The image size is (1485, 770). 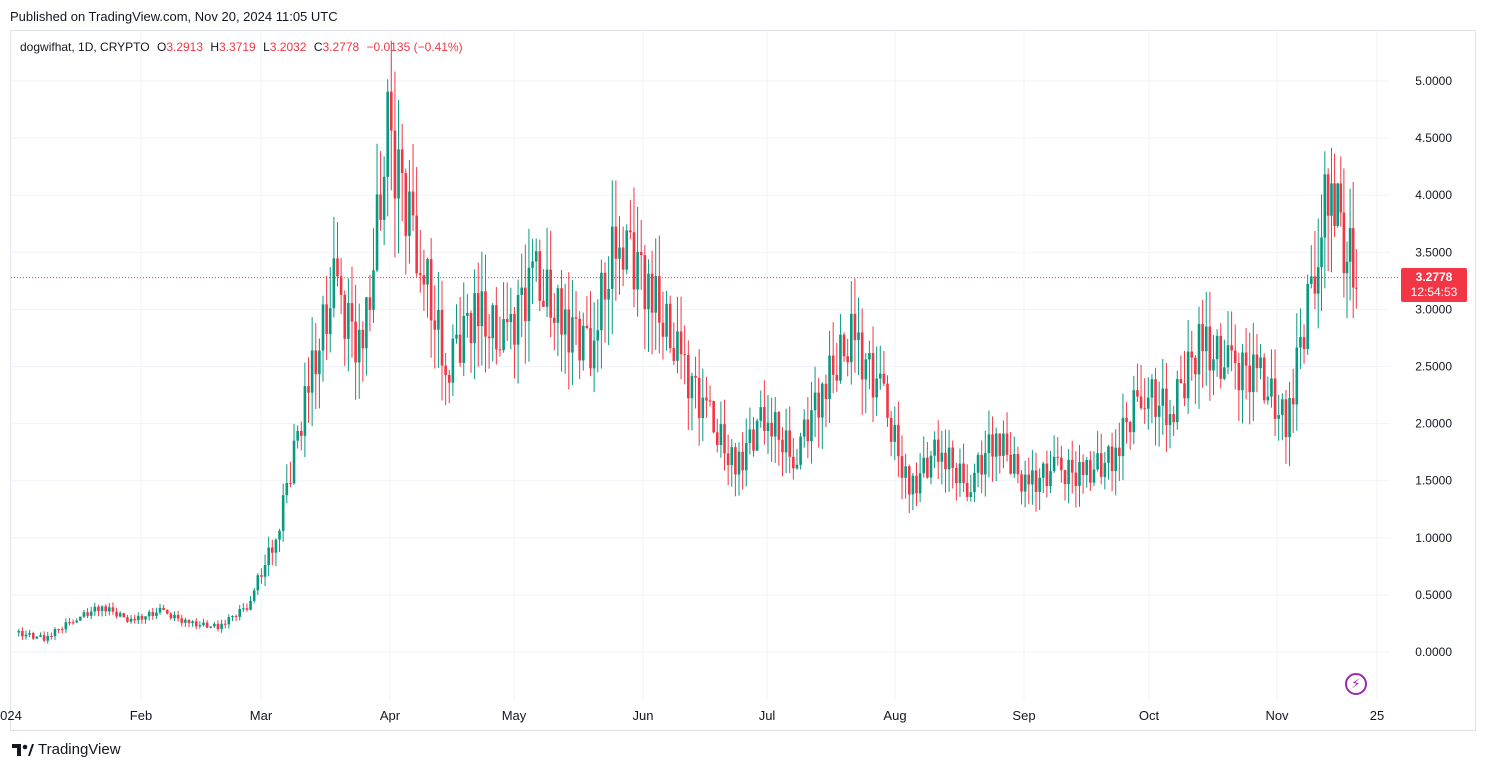 I want to click on y-tick-label: 4.5000, so click(x=1433, y=138).